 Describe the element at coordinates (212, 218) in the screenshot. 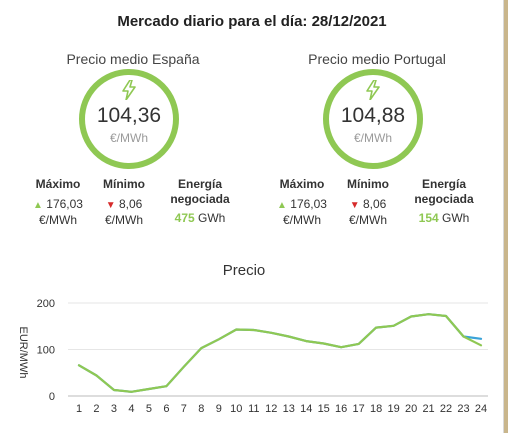

I see `spain-energy-unit: GWh` at that location.